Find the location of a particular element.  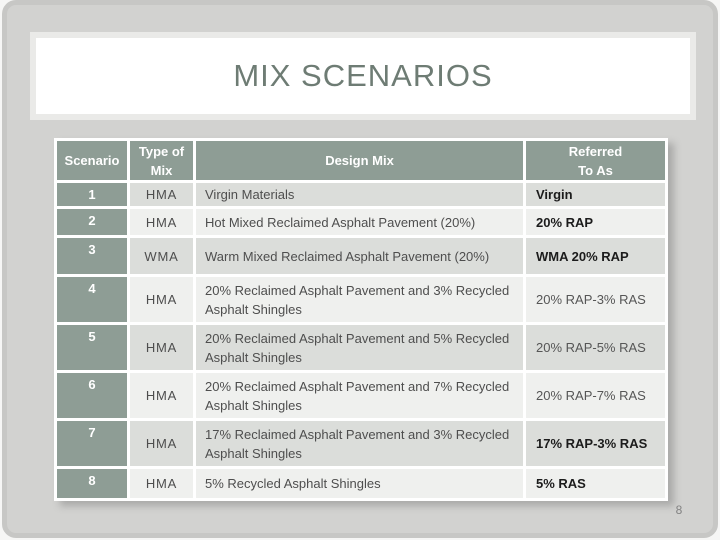

scenario-cell: 7 is located at coordinates (92, 443).